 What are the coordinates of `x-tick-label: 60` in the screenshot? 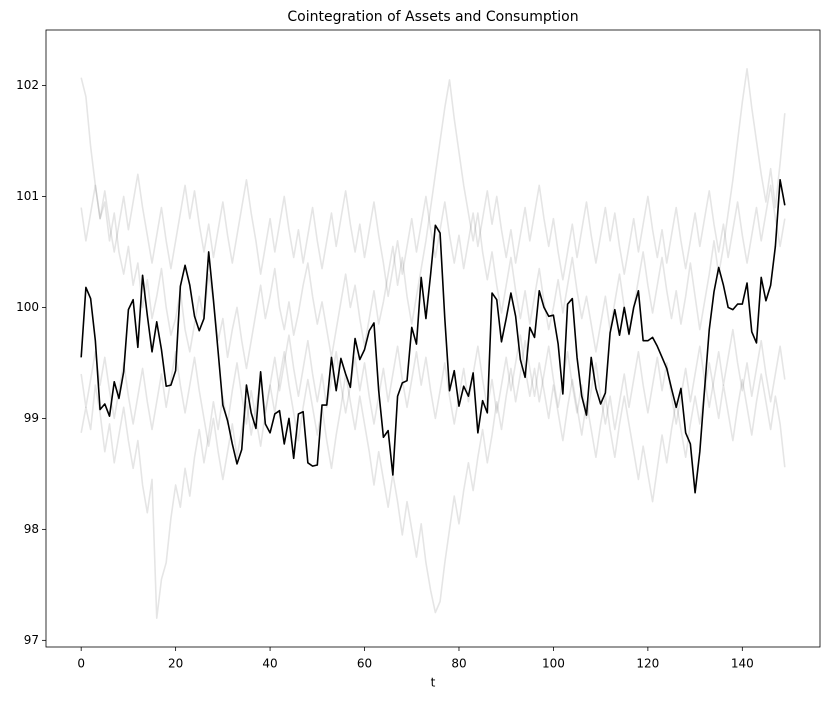 It's located at (364, 664).